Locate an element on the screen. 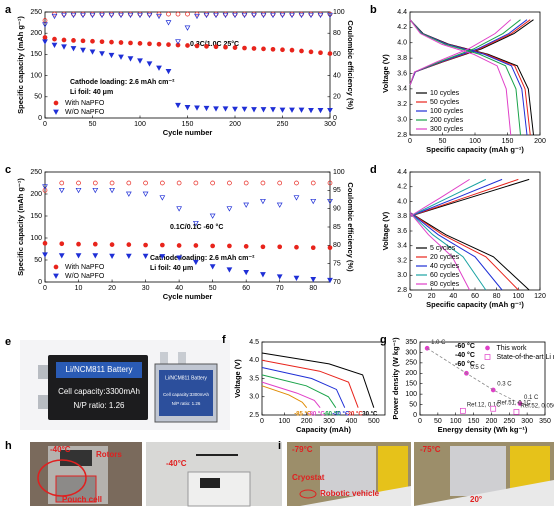 The width and height of the screenshot is (554, 509). y2-tick-label: 80 is located at coordinates (337, 245).